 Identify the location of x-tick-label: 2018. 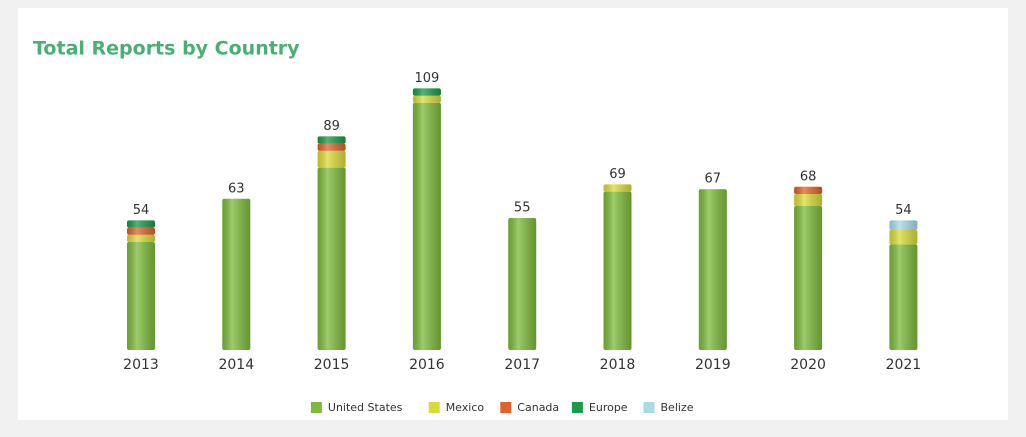
(618, 365).